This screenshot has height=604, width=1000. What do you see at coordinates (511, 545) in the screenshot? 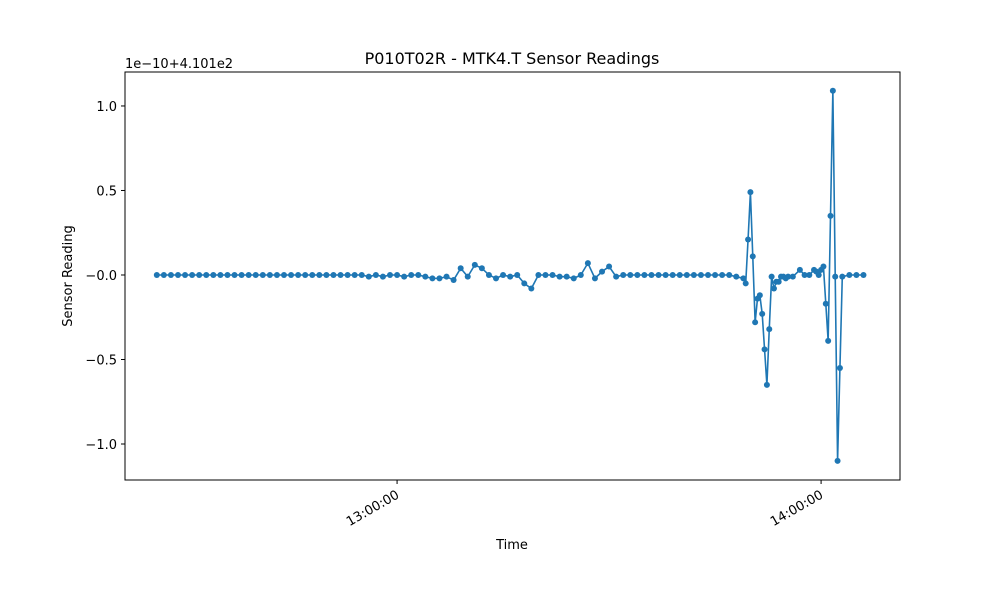
I see `x-axis-label: Time` at bounding box center [511, 545].